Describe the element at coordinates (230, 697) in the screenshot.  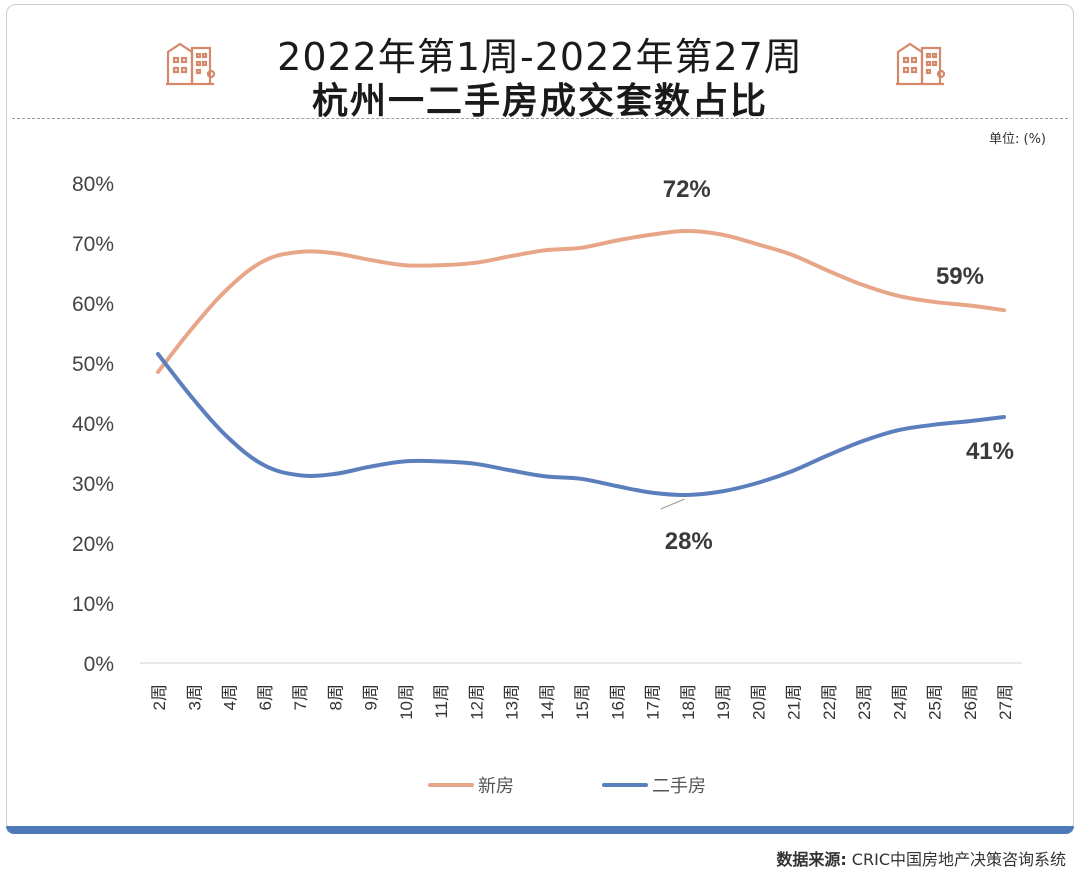
I see `x-tick-label: 4周` at that location.